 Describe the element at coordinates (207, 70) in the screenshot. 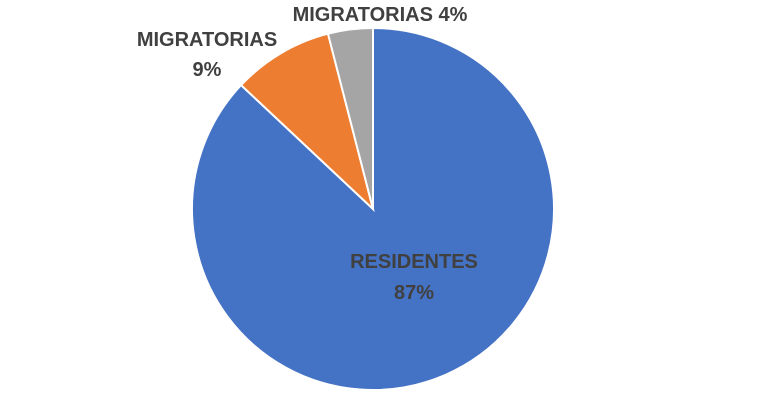

I see `data-label-migratorias-1-line-1: 9%` at that location.